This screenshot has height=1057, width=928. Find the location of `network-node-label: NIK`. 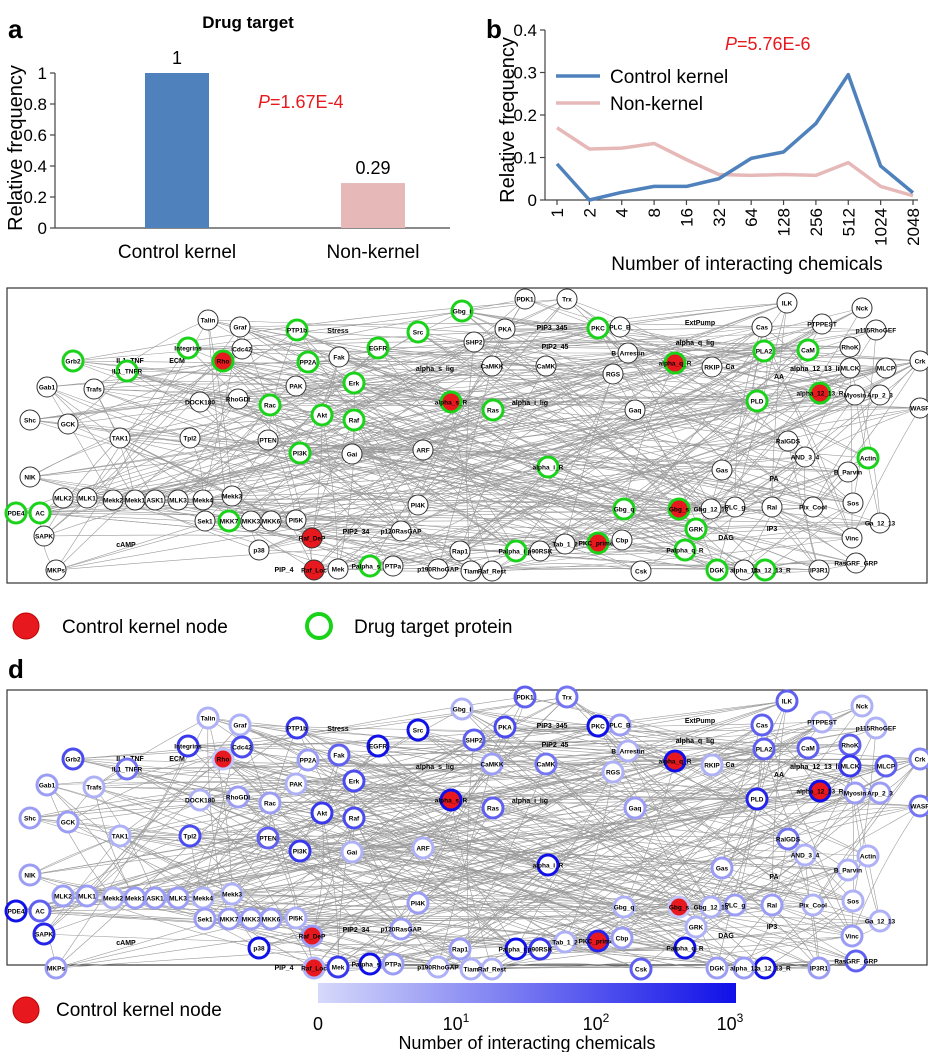

network-node-label: NIK is located at coordinates (30, 478).